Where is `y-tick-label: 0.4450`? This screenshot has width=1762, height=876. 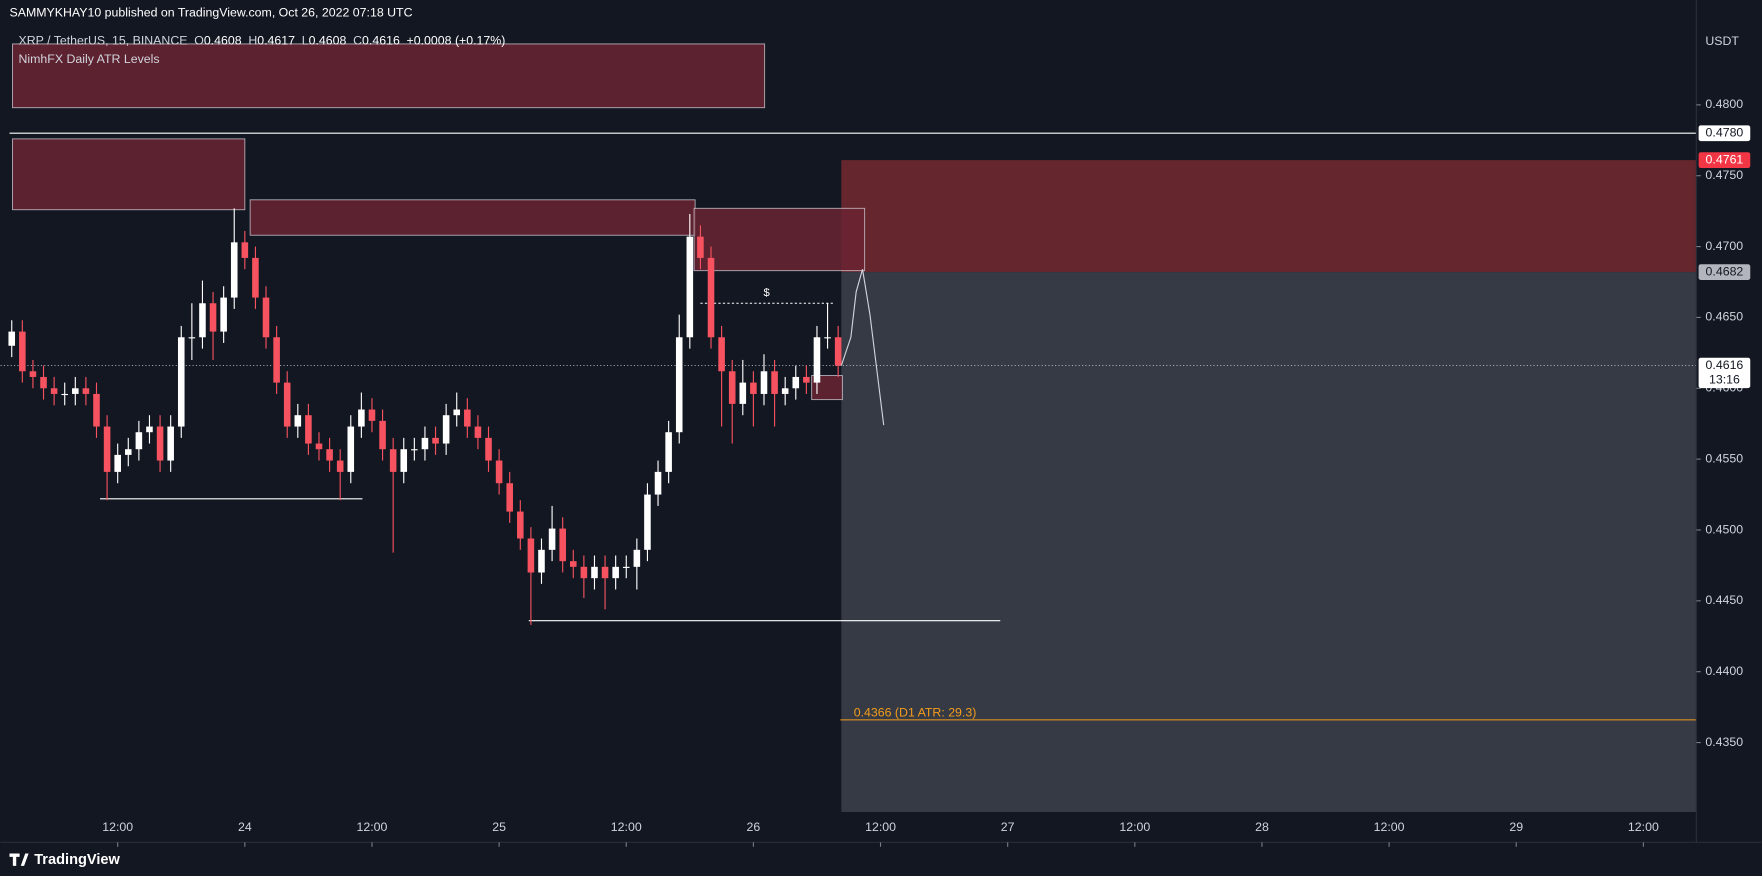 y-tick-label: 0.4450 is located at coordinates (1724, 600).